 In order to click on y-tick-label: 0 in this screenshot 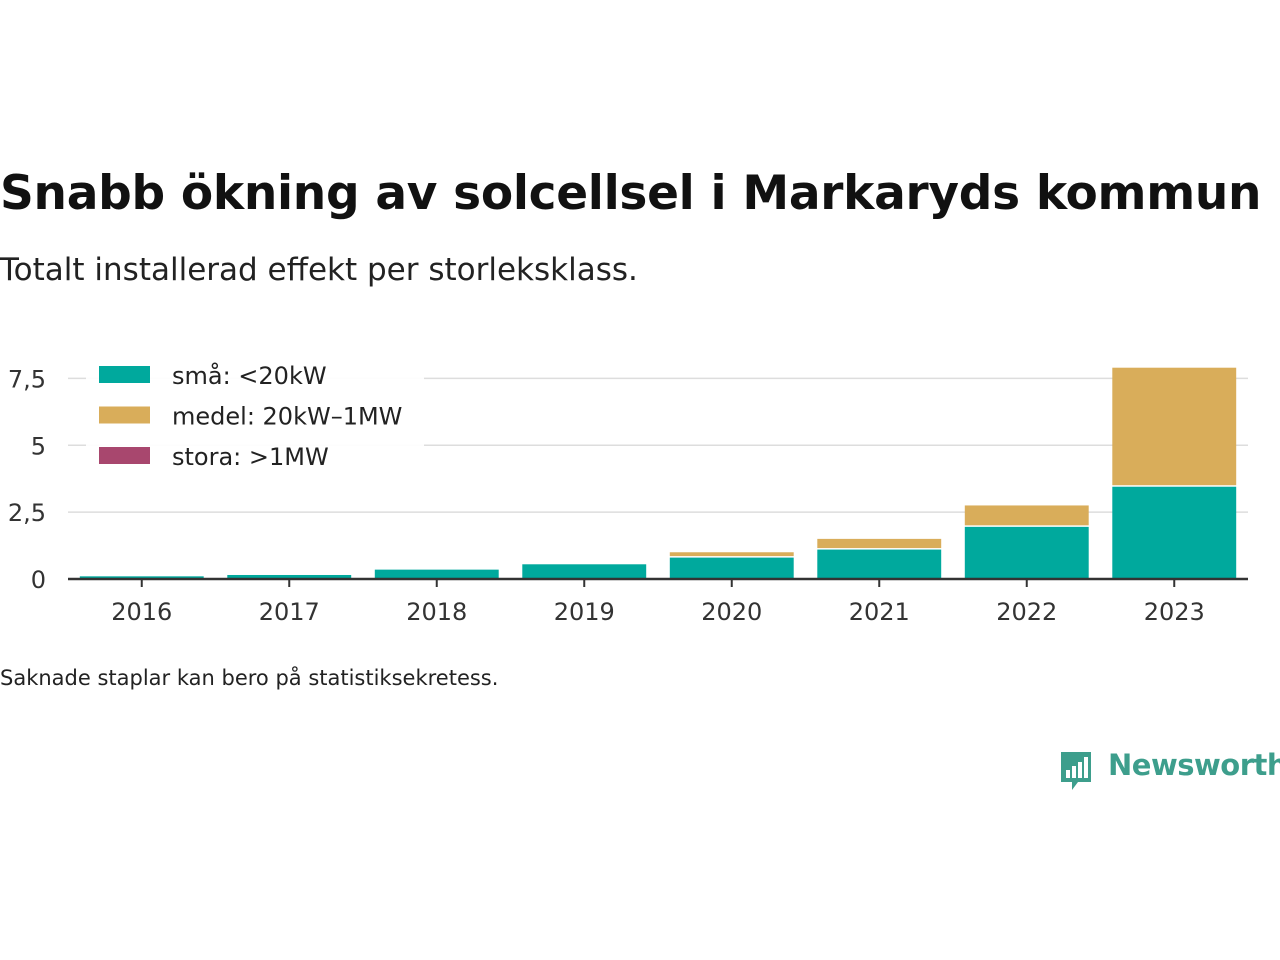, I will do `click(38, 580)`.